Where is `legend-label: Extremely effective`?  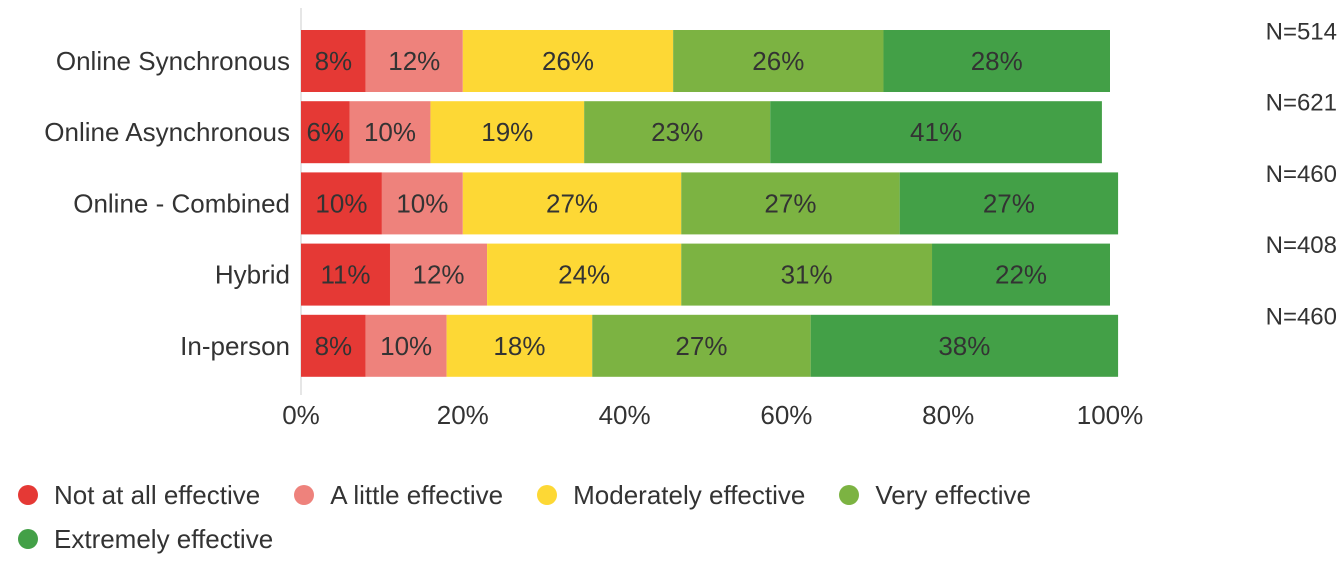 legend-label: Extremely effective is located at coordinates (164, 538).